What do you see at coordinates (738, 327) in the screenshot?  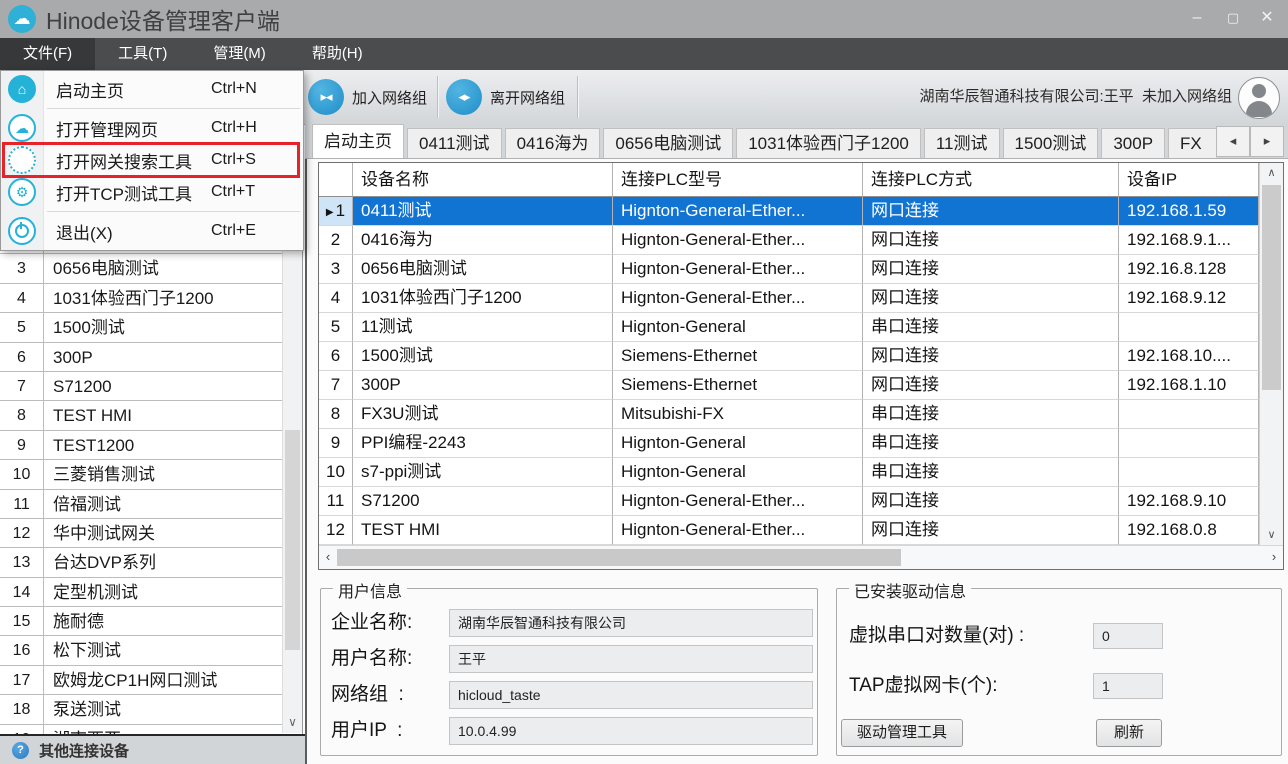 I see `plc-model-cell: Hignton-General` at bounding box center [738, 327].